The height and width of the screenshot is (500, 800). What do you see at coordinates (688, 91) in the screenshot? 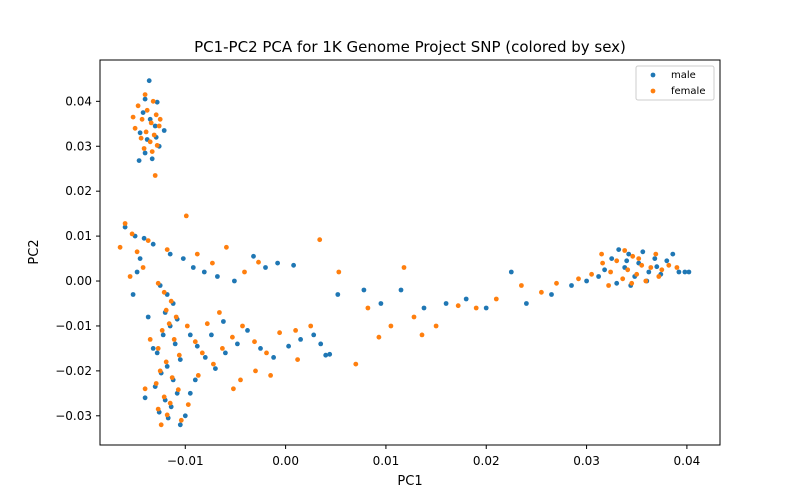
I see `legend-label-female: female` at bounding box center [688, 91].